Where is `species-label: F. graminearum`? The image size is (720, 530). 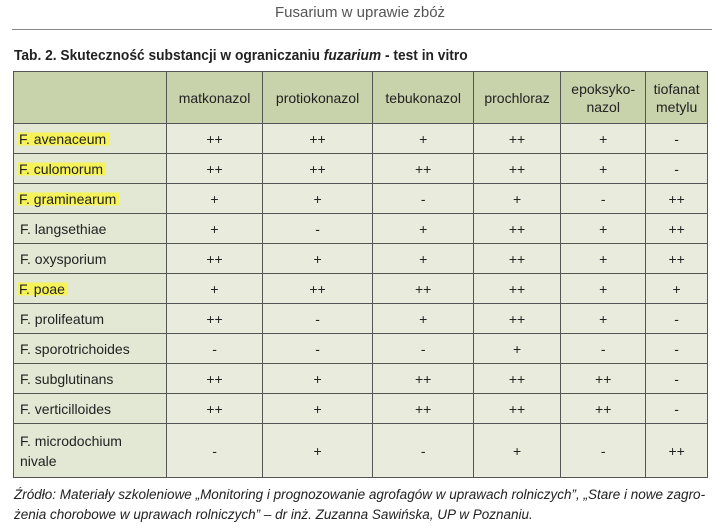 species-label: F. graminearum is located at coordinates (69, 198).